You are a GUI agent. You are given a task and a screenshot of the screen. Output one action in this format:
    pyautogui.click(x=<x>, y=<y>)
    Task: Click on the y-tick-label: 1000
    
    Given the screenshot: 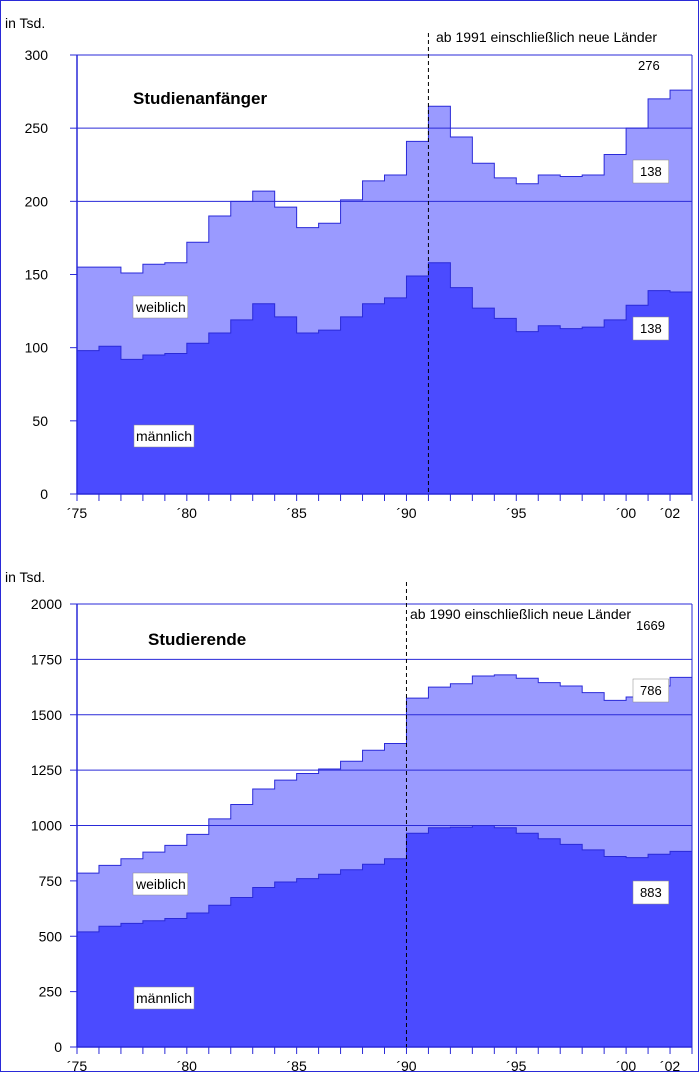 What is the action you would take?
    pyautogui.click(x=46, y=826)
    